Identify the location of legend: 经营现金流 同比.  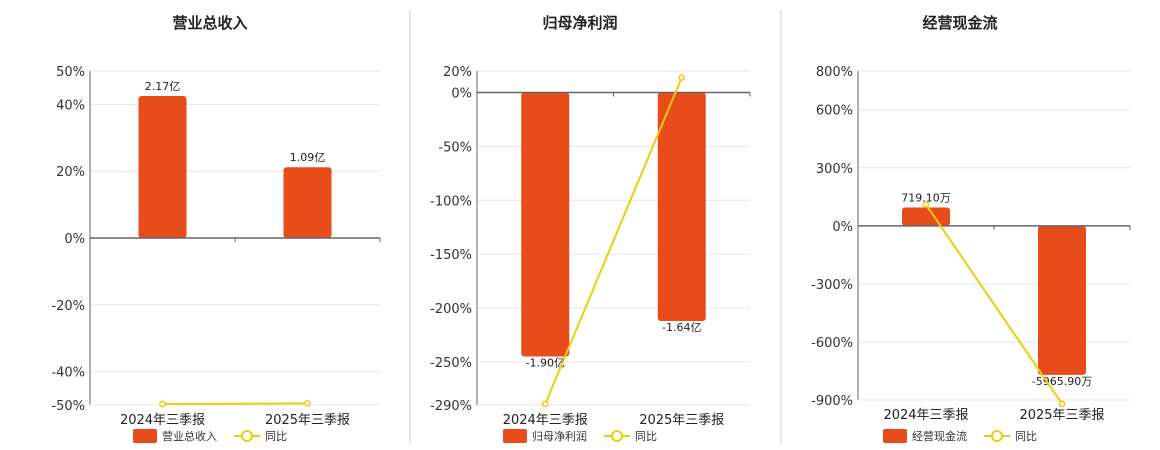
(960, 436).